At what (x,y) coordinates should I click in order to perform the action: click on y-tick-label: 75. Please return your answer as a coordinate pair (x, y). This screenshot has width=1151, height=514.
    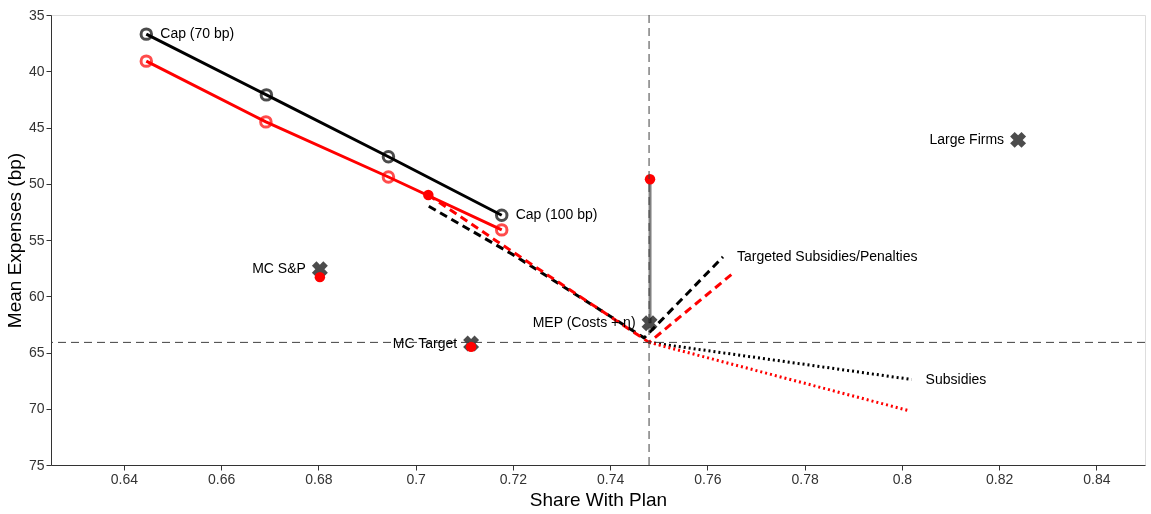
    Looking at the image, I should click on (36, 464).